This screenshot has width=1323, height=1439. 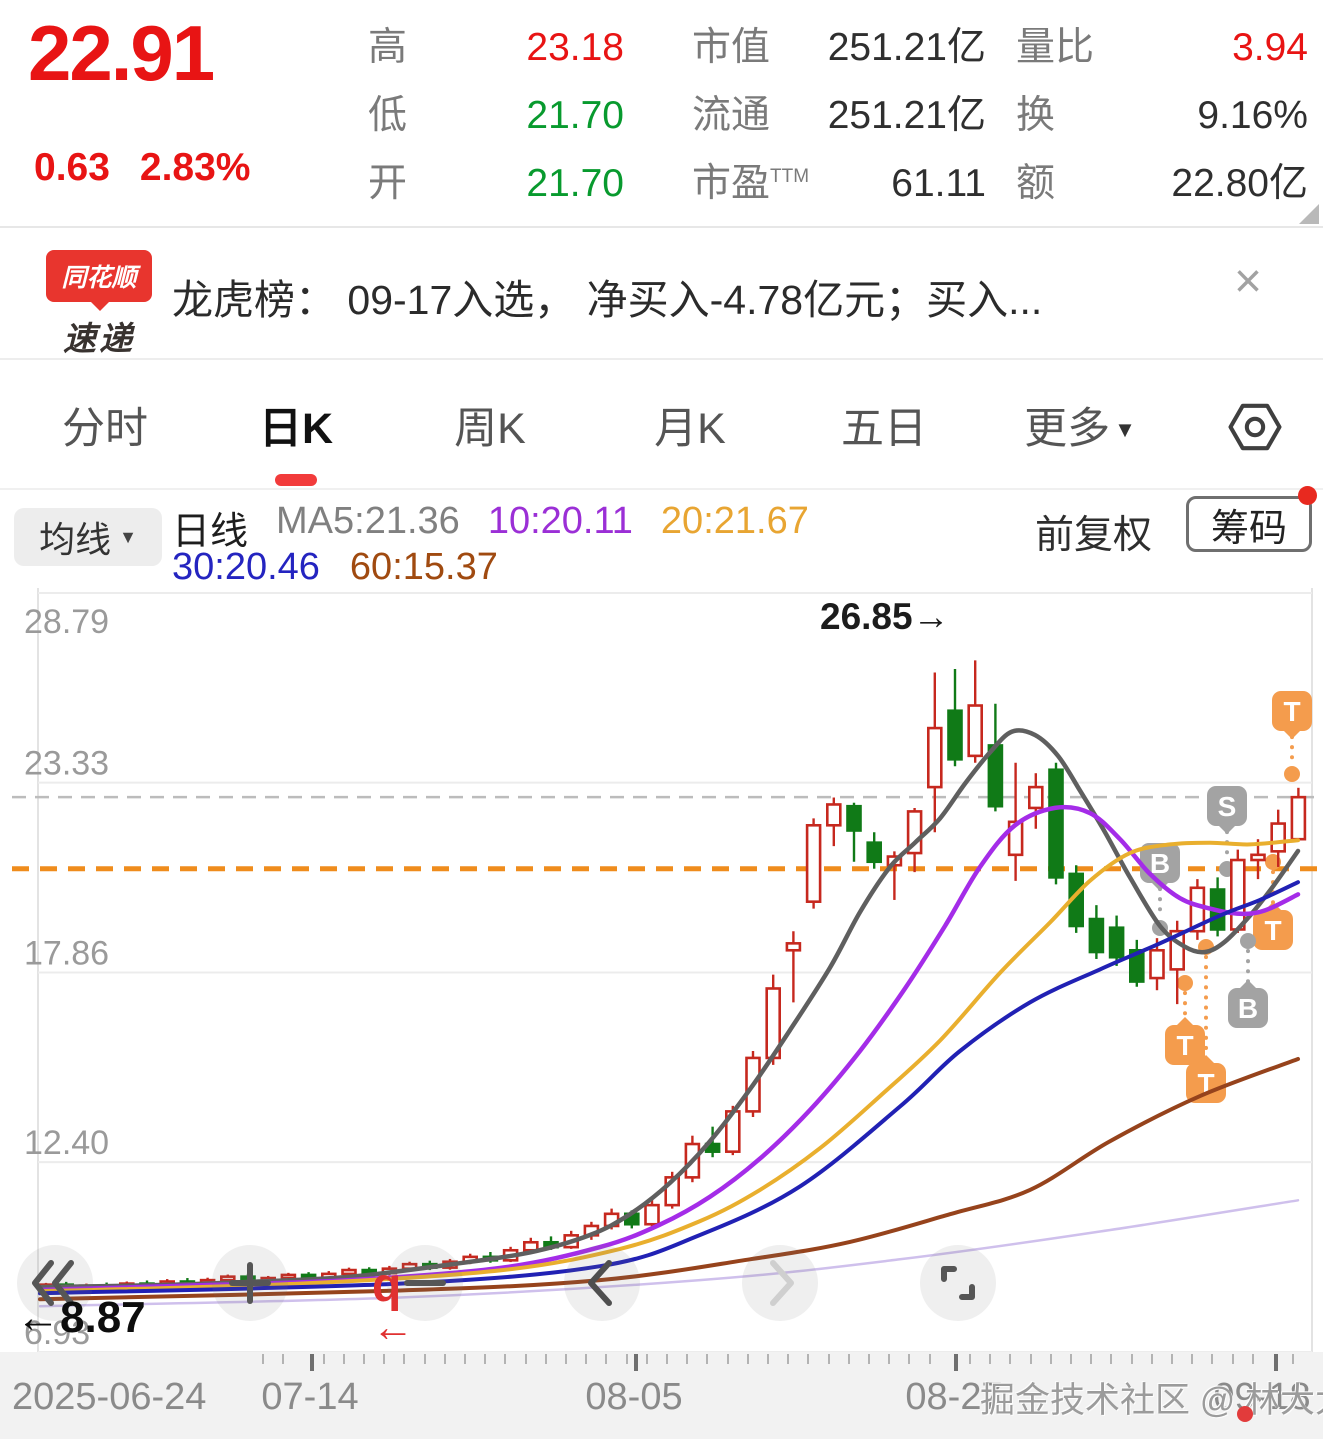 I want to click on stat-value: 251.21亿, so click(x=906, y=47).